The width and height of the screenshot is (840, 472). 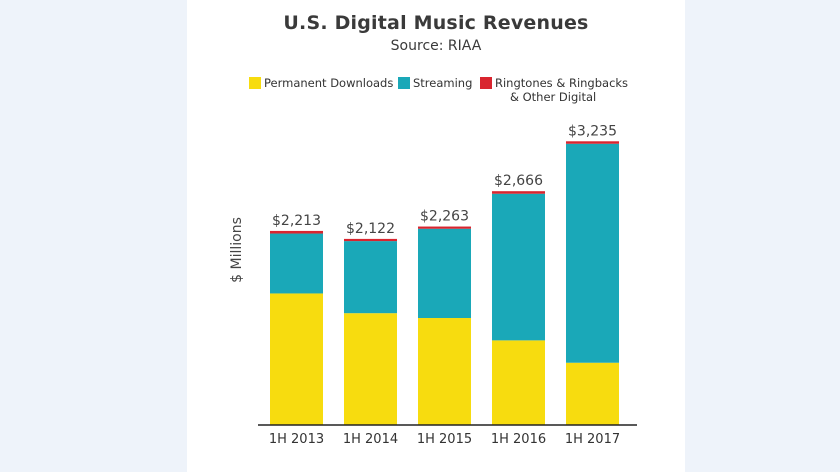 I want to click on bar-ringtones-ringbacks-other-digital-1h-2014, so click(x=370, y=240).